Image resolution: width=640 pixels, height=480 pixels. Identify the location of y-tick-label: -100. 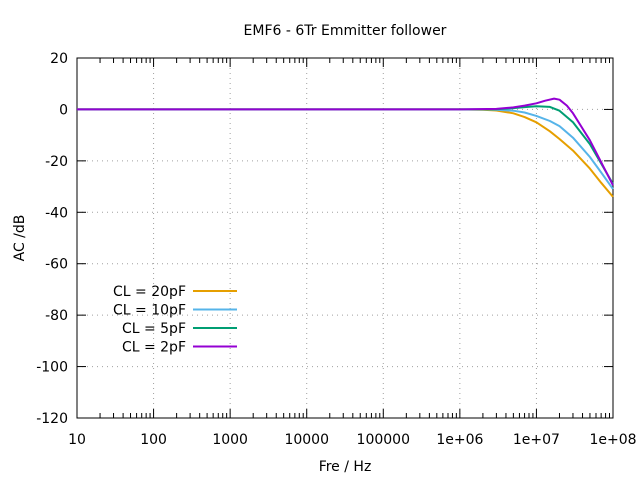
(52, 368).